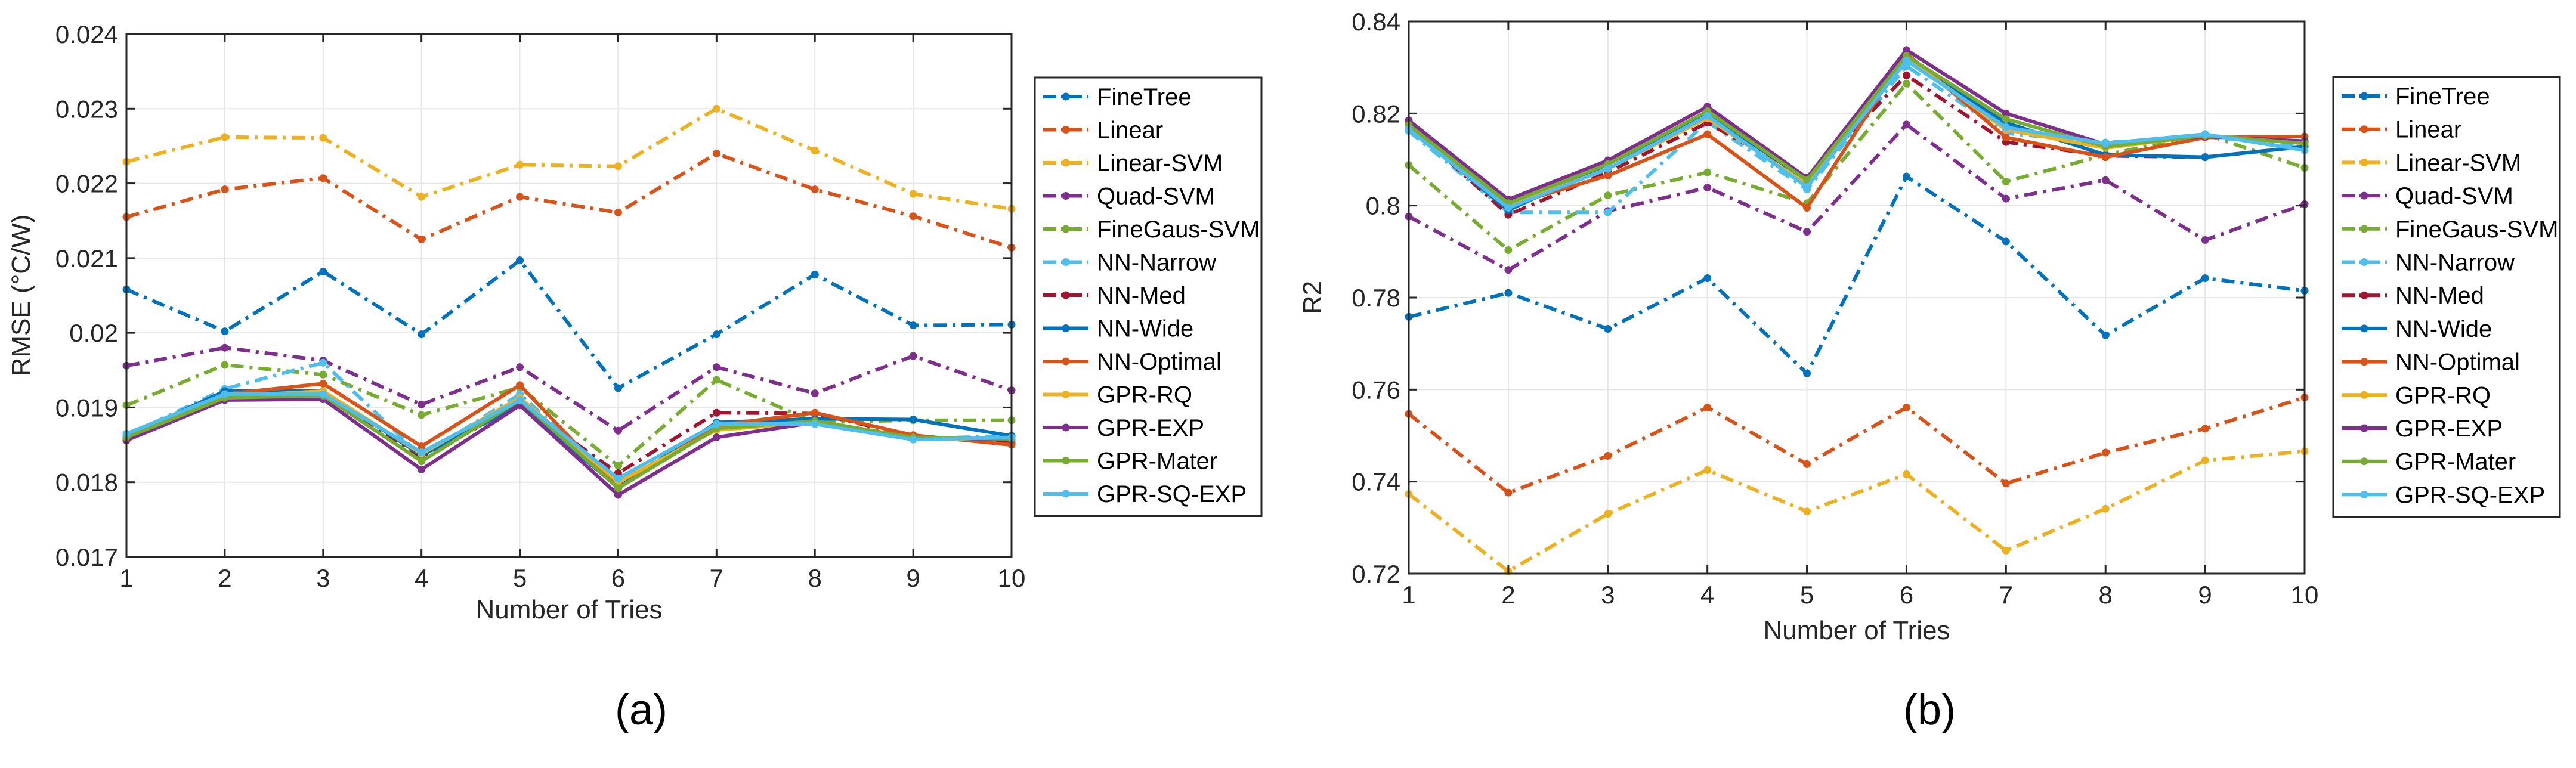  Describe the element at coordinates (2364, 129) in the screenshot. I see `legend-marker-linear` at that location.